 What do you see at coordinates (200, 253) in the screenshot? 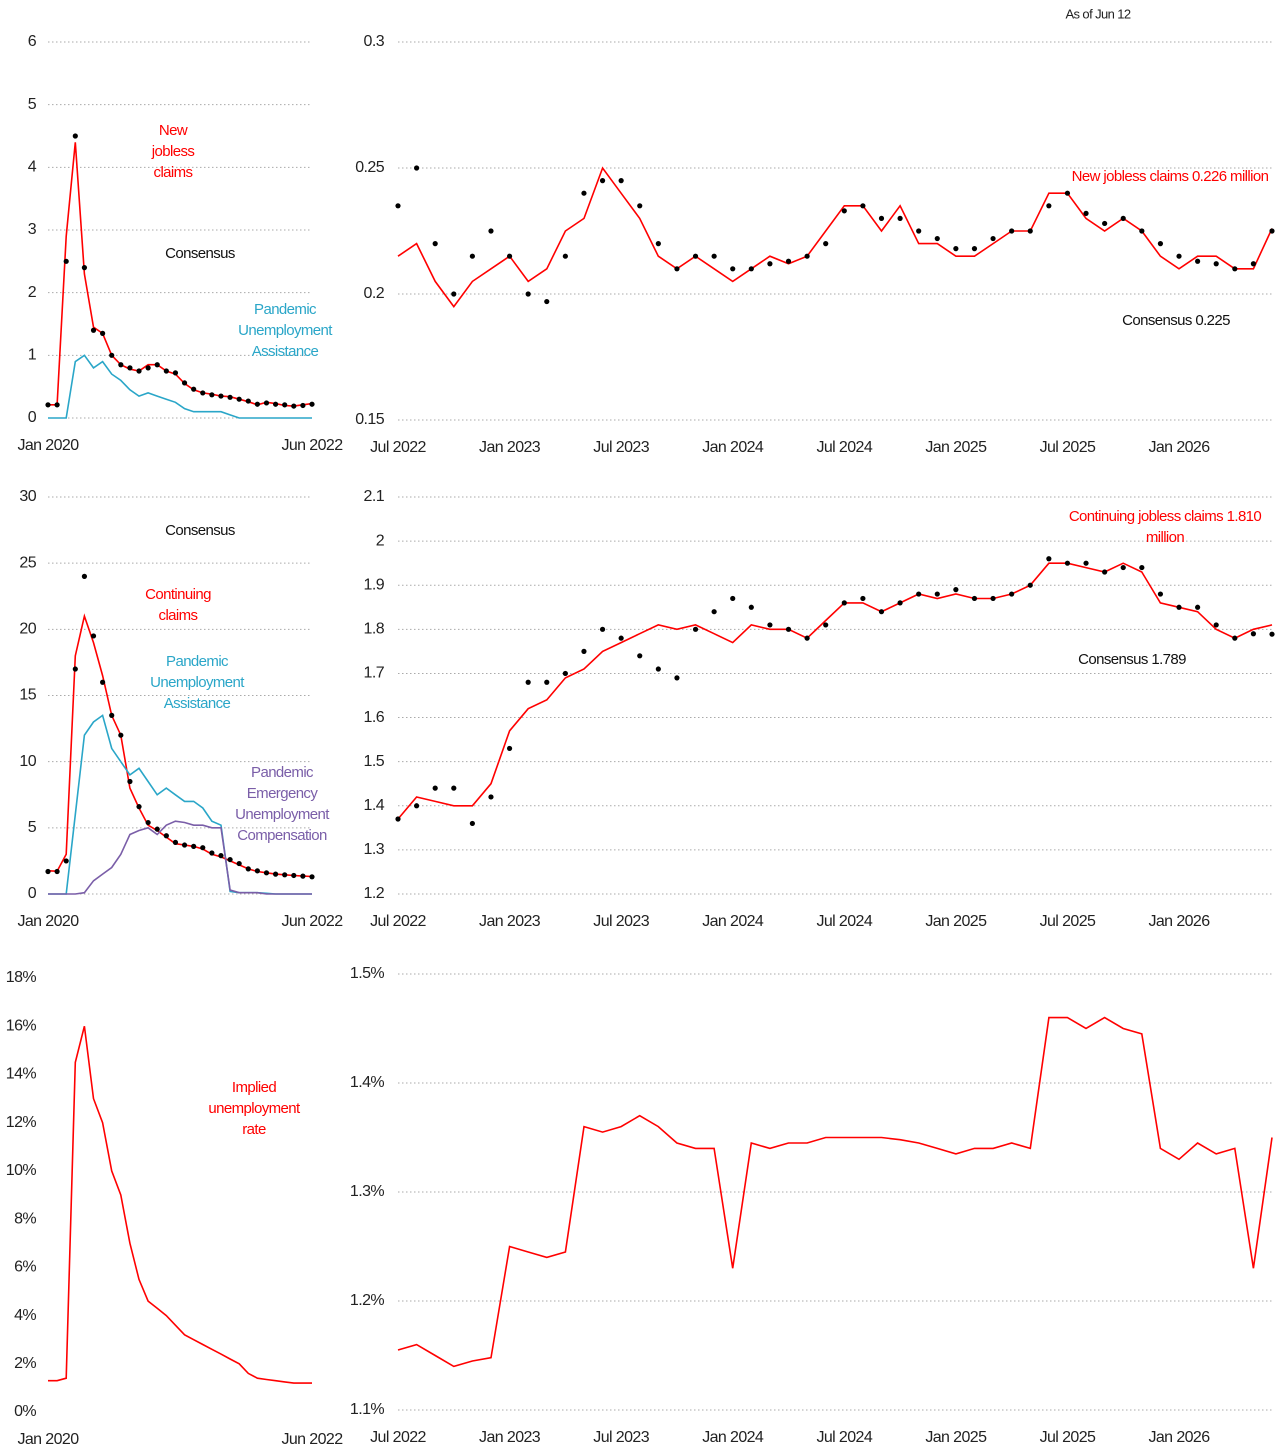
I see `series-label: Consensus` at bounding box center [200, 253].